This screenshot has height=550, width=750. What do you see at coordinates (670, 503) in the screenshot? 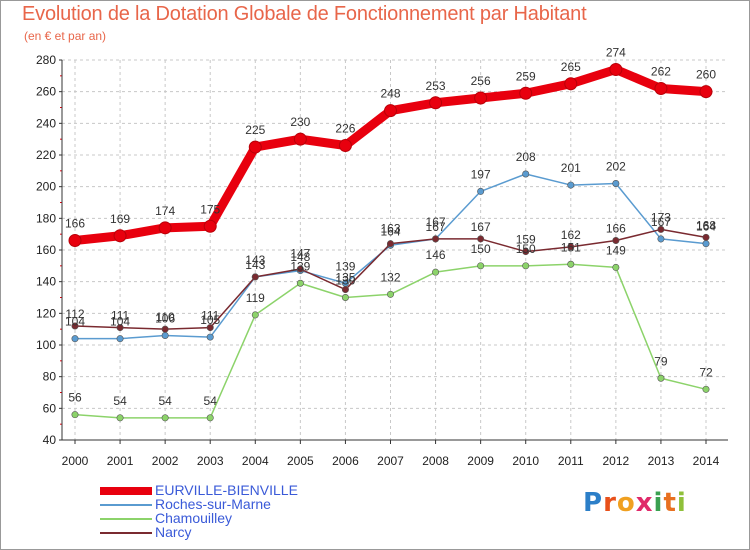
I see `logo-letter: t` at bounding box center [670, 503].